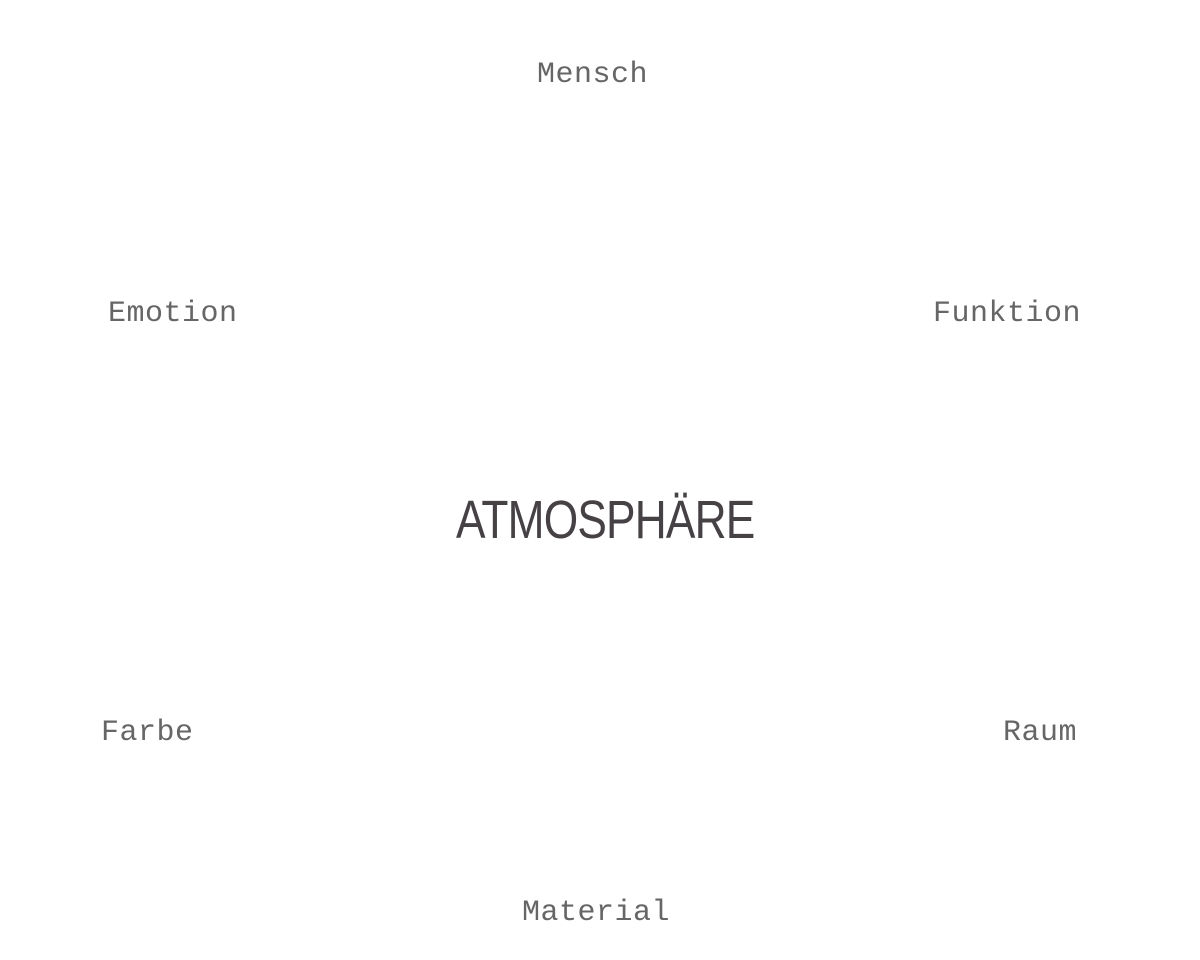  I want to click on term-material: Material, so click(596, 913).